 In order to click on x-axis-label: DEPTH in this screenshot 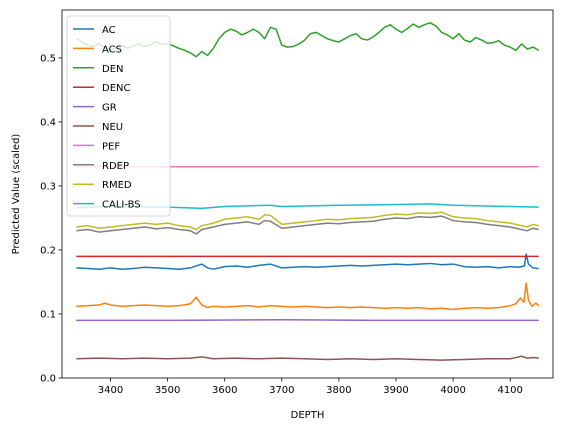, I will do `click(308, 415)`.